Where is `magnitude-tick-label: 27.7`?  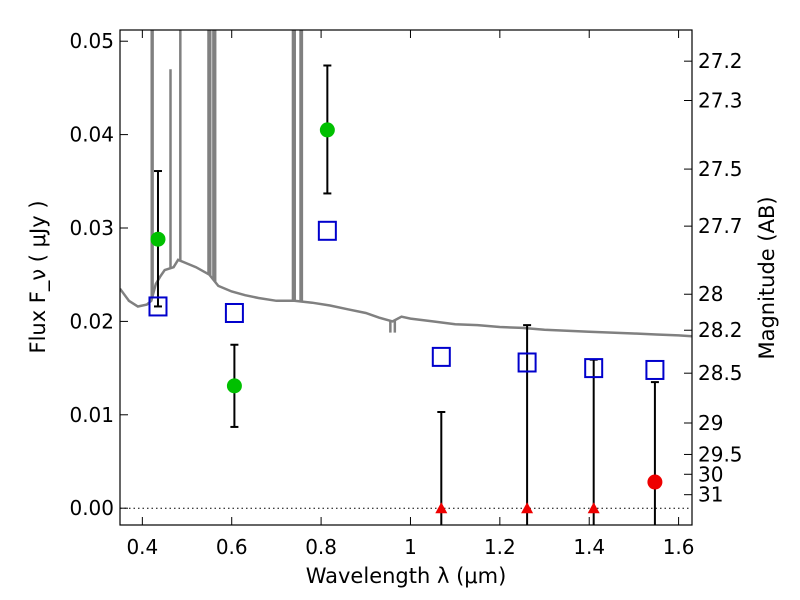
magnitude-tick-label: 27.7 is located at coordinates (720, 226).